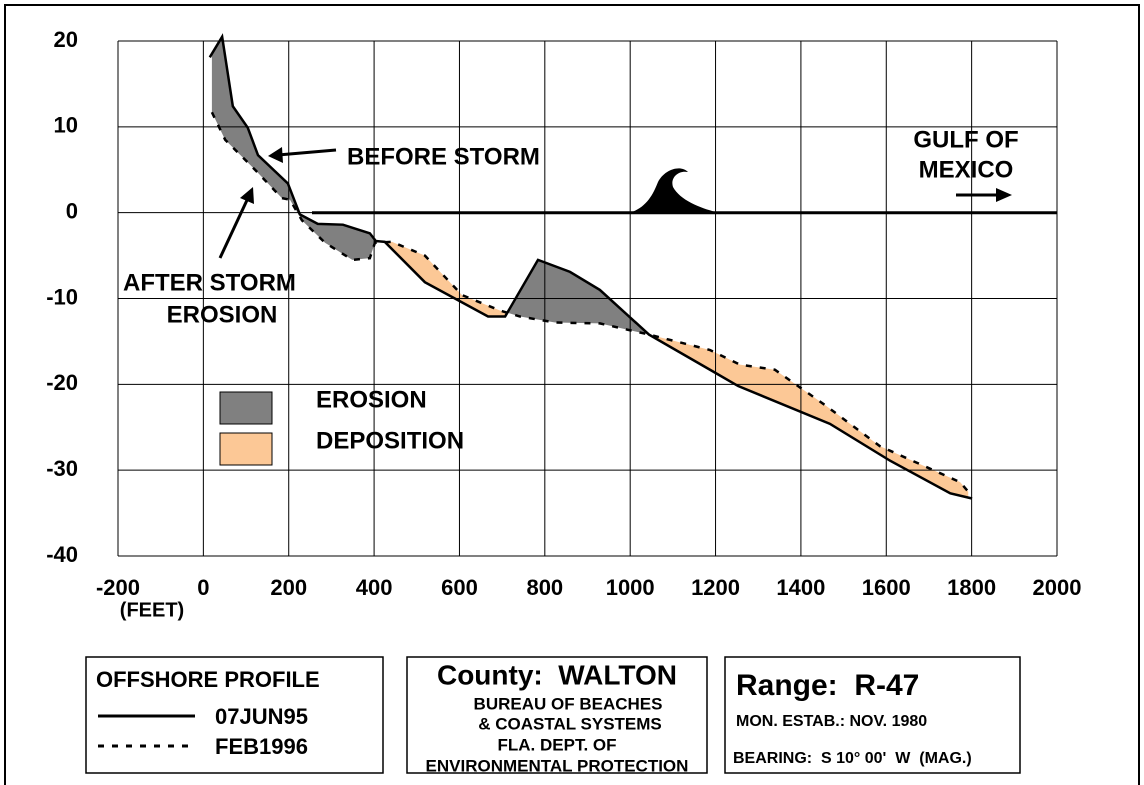  Describe the element at coordinates (209, 282) in the screenshot. I see `annotation: AFTER STORM` at that location.